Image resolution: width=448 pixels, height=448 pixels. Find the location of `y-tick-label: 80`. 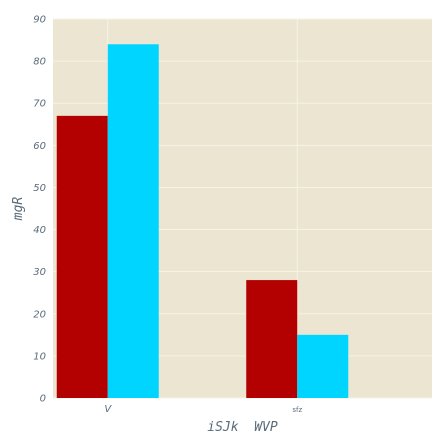

y-tick-label: 80 is located at coordinates (39, 62).